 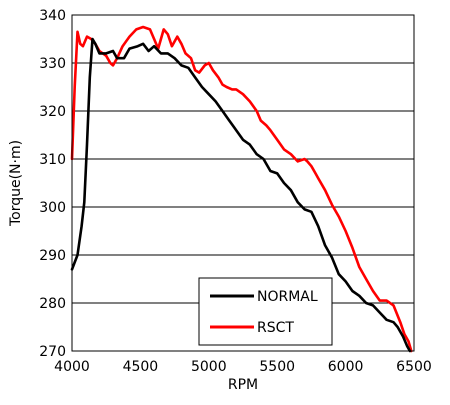 What do you see at coordinates (52, 64) in the screenshot?
I see `y-tick-label: 330` at bounding box center [52, 64].